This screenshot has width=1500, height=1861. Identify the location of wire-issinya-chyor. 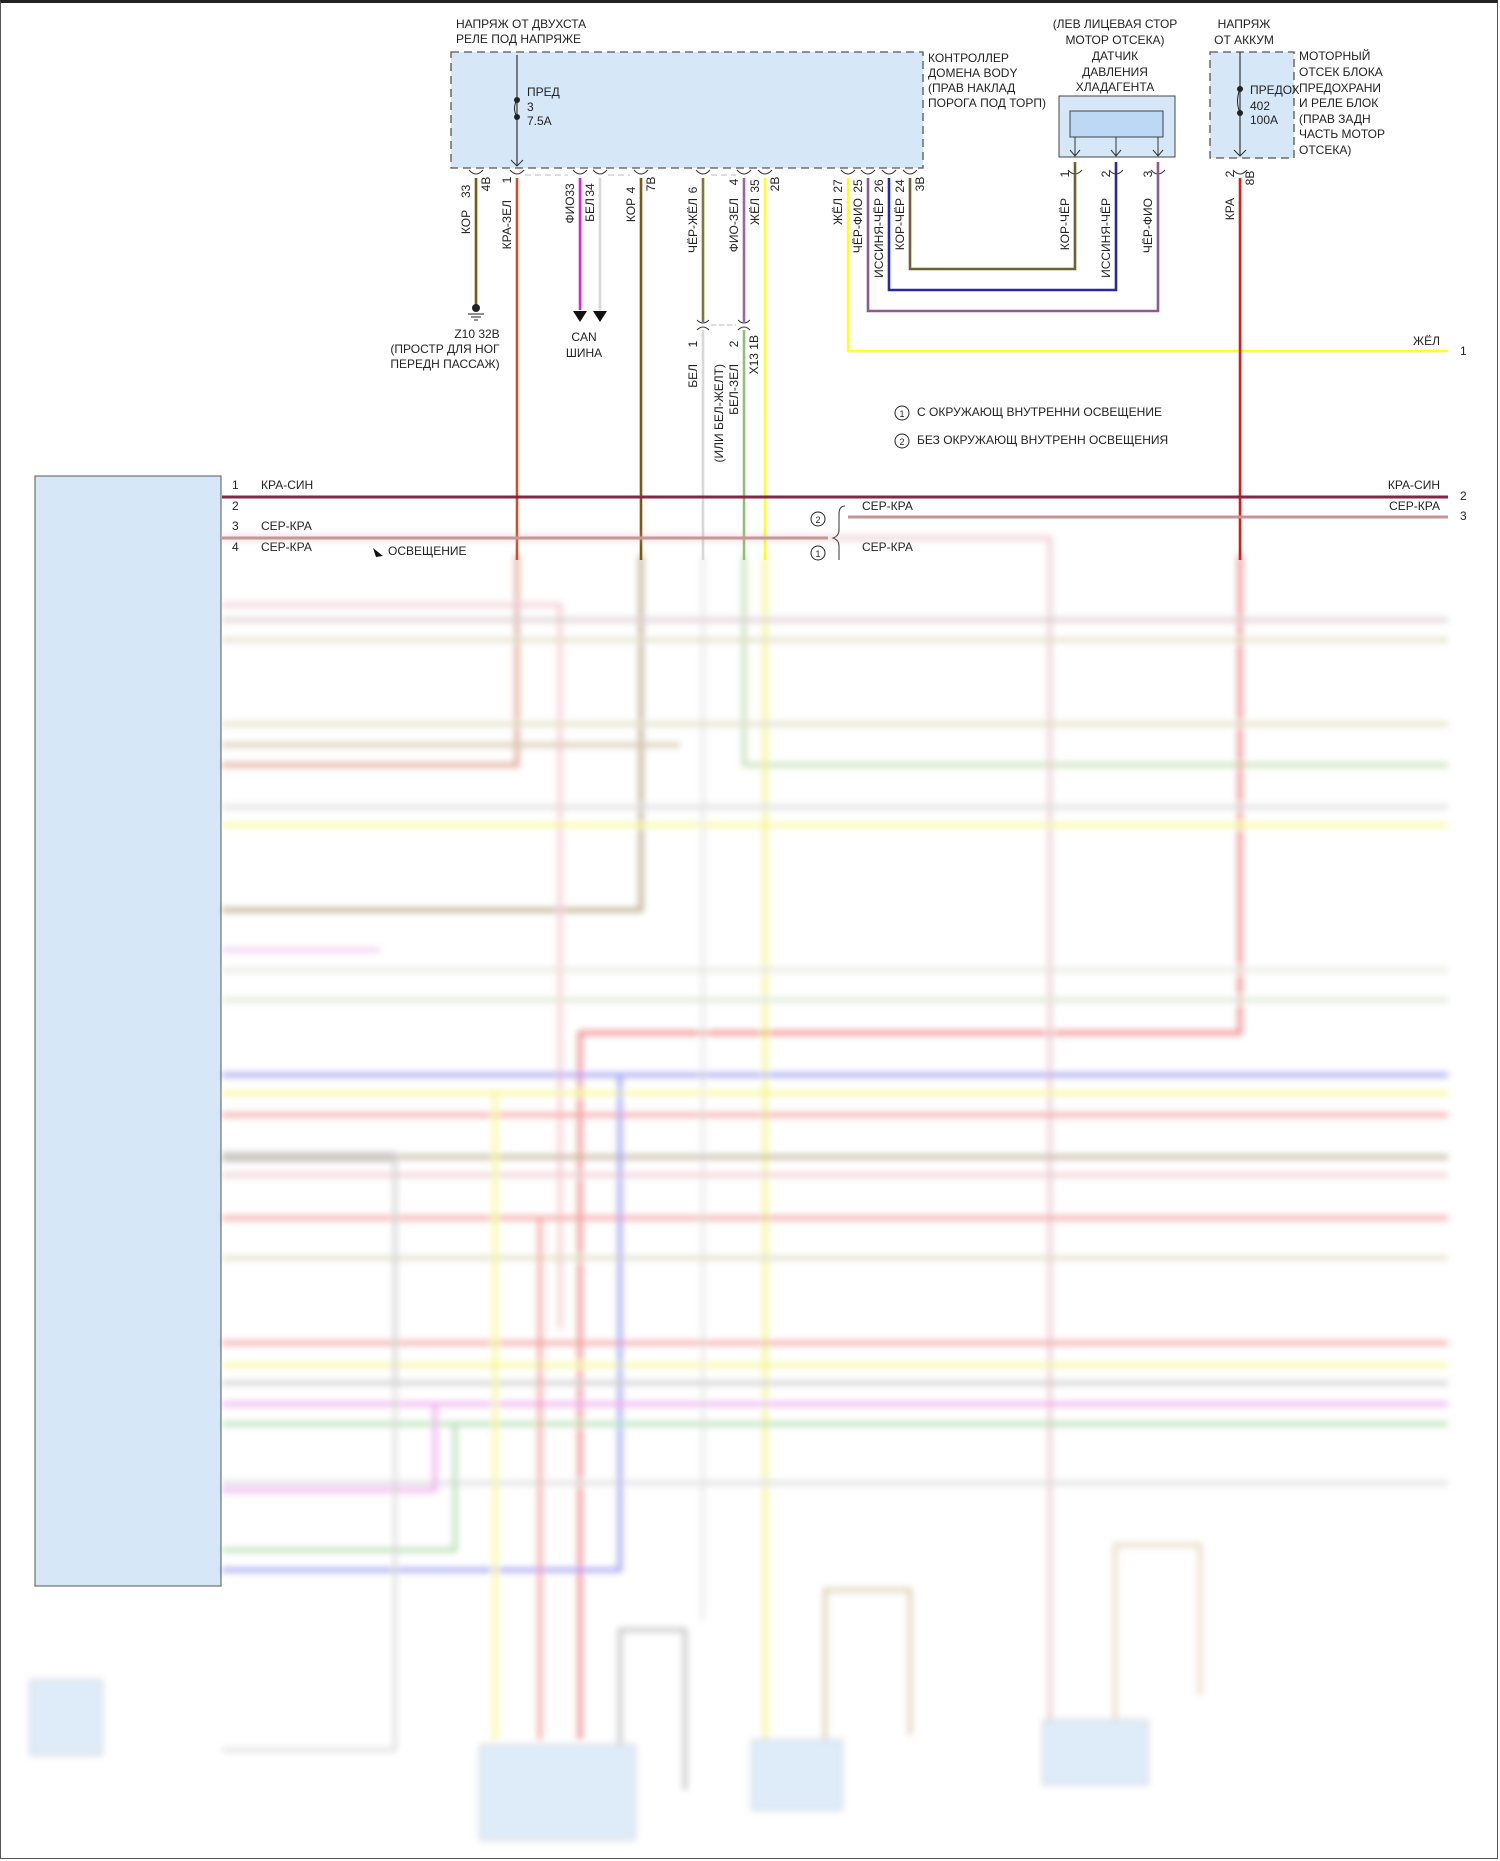
(1002, 227).